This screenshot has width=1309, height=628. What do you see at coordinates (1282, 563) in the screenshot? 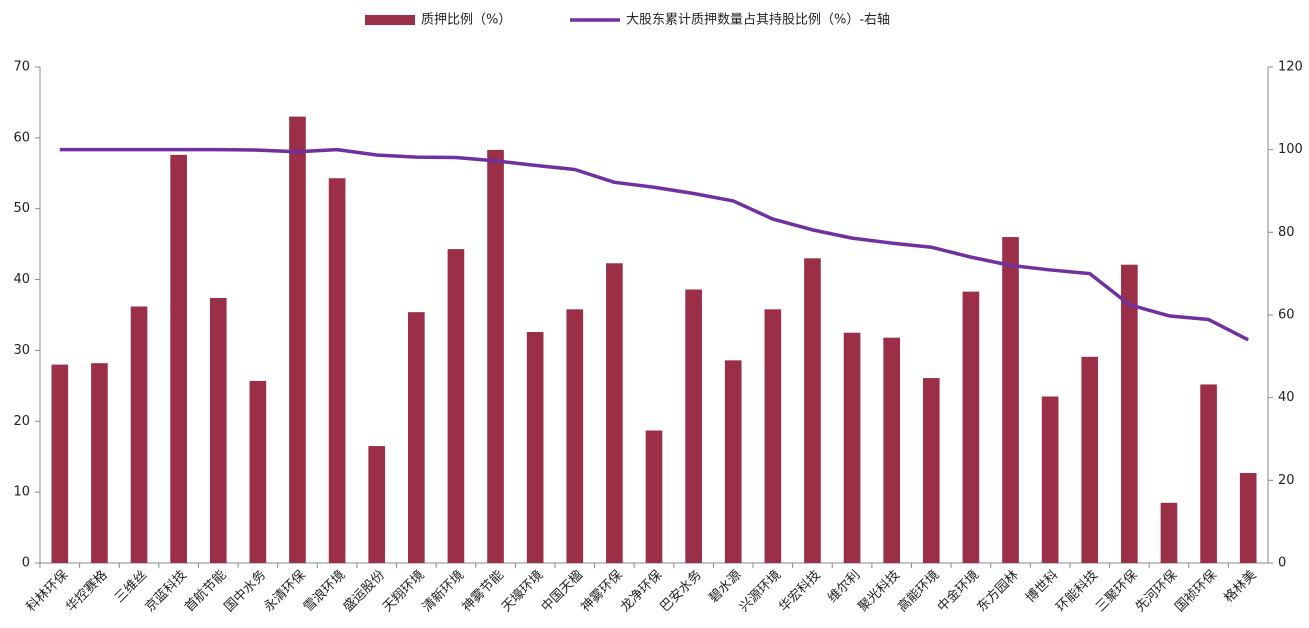
I see `y2-tick-label: 0` at bounding box center [1282, 563].